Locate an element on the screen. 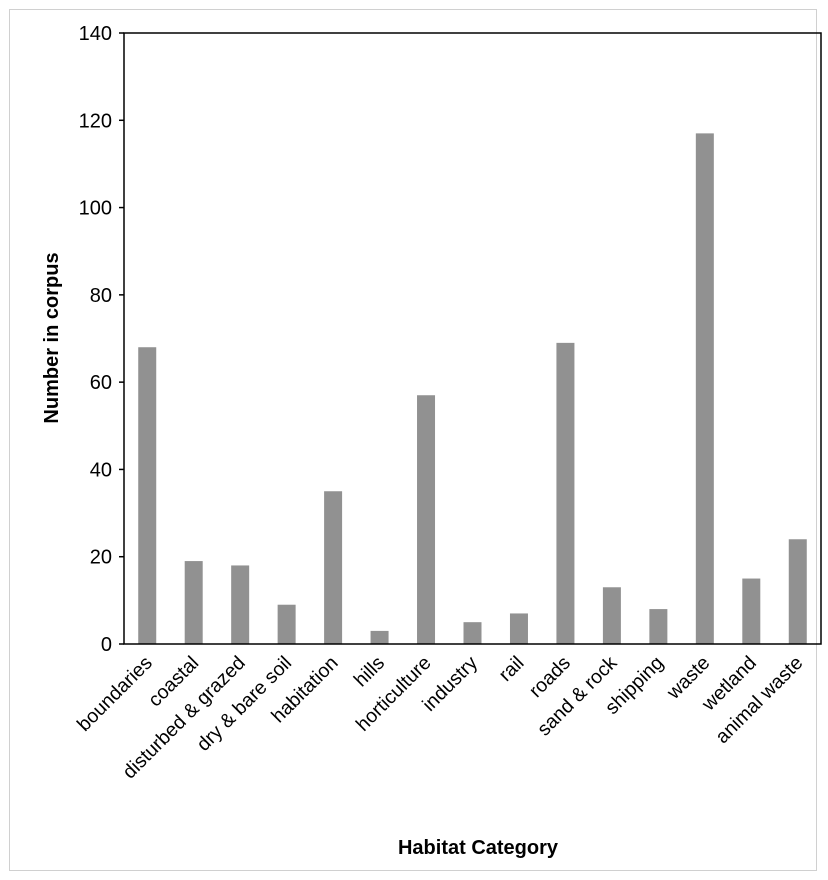 The height and width of the screenshot is (880, 828). y-tick-label: 140 is located at coordinates (95, 34).